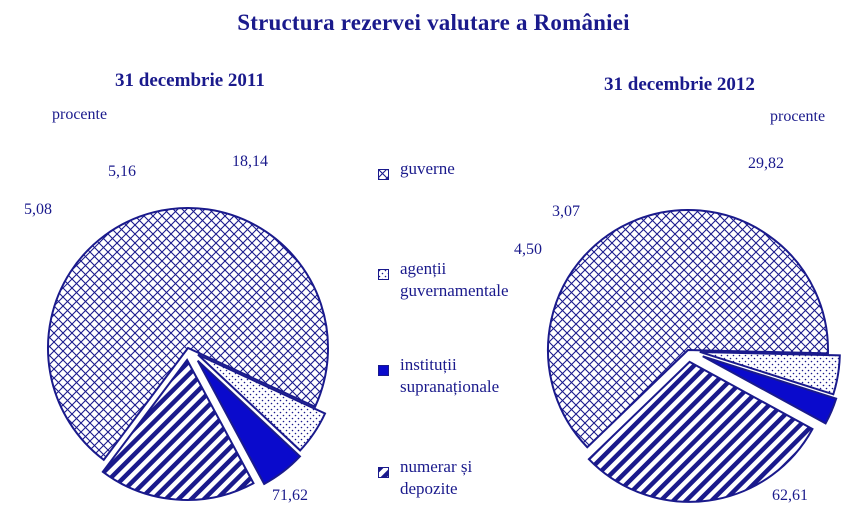  Describe the element at coordinates (383, 470) in the screenshot. I see `stripes-swatch-icon` at that location.